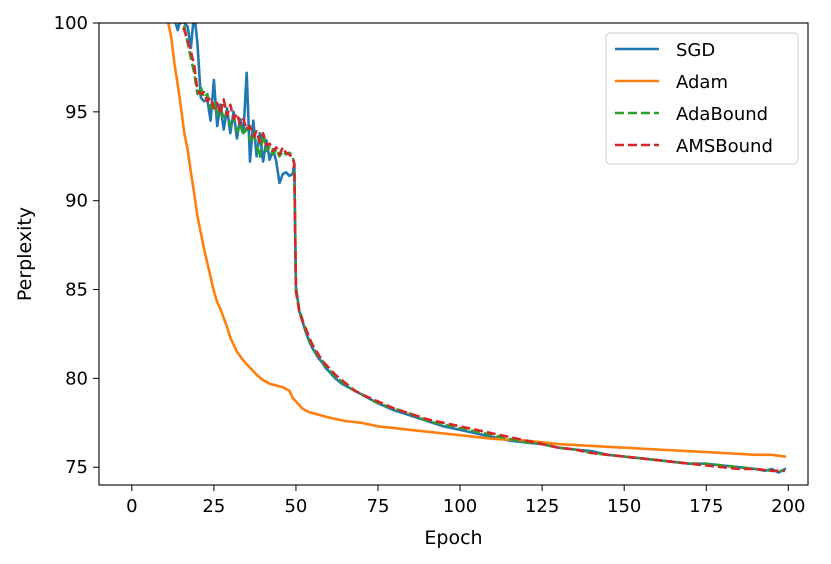 The width and height of the screenshot is (831, 564). What do you see at coordinates (722, 114) in the screenshot?
I see `legend-label-adabound: AdaBound` at bounding box center [722, 114].